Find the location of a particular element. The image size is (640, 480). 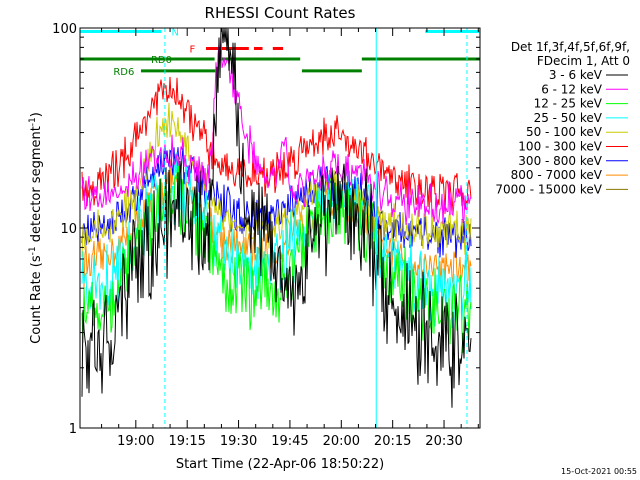

y-tick-label-1: 1 is located at coordinates (73, 429).